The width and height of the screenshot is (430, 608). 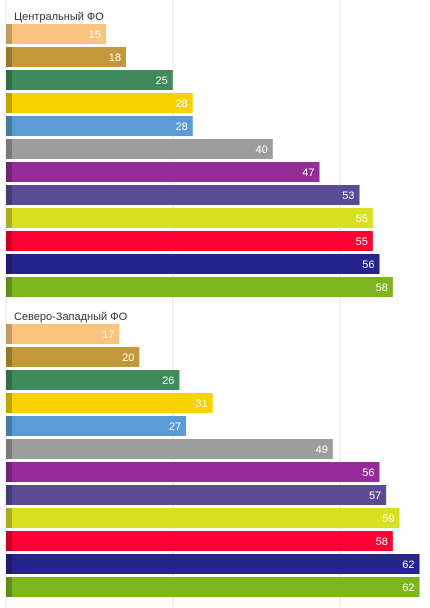 What do you see at coordinates (128, 358) in the screenshot?
I see `data-label: 20` at bounding box center [128, 358].